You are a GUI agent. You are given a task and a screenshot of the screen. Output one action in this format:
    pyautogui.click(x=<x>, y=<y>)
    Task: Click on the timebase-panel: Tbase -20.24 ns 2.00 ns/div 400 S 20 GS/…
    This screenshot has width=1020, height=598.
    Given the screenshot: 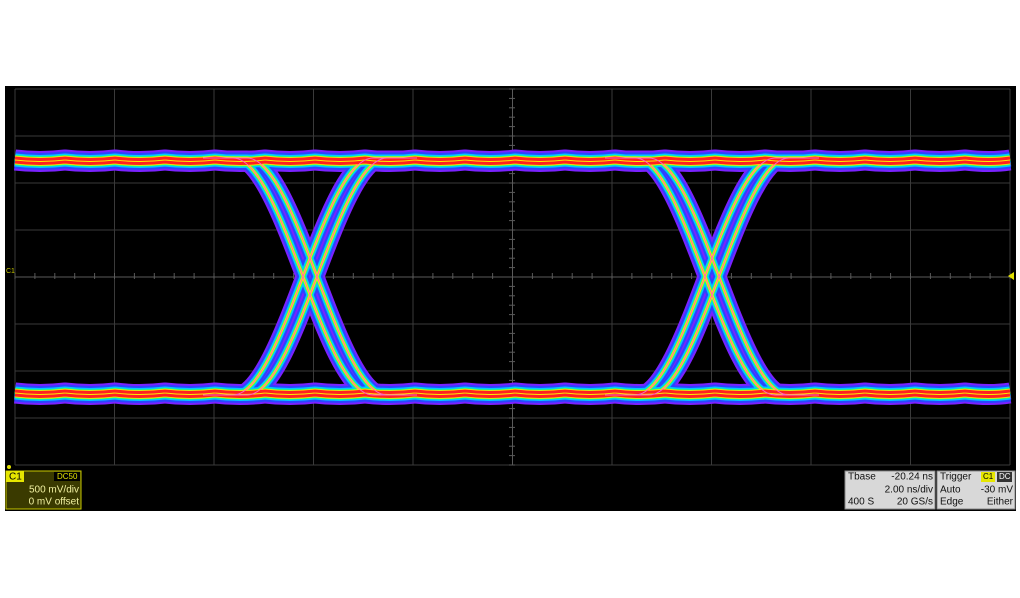 What is the action you would take?
    pyautogui.click(x=890, y=490)
    